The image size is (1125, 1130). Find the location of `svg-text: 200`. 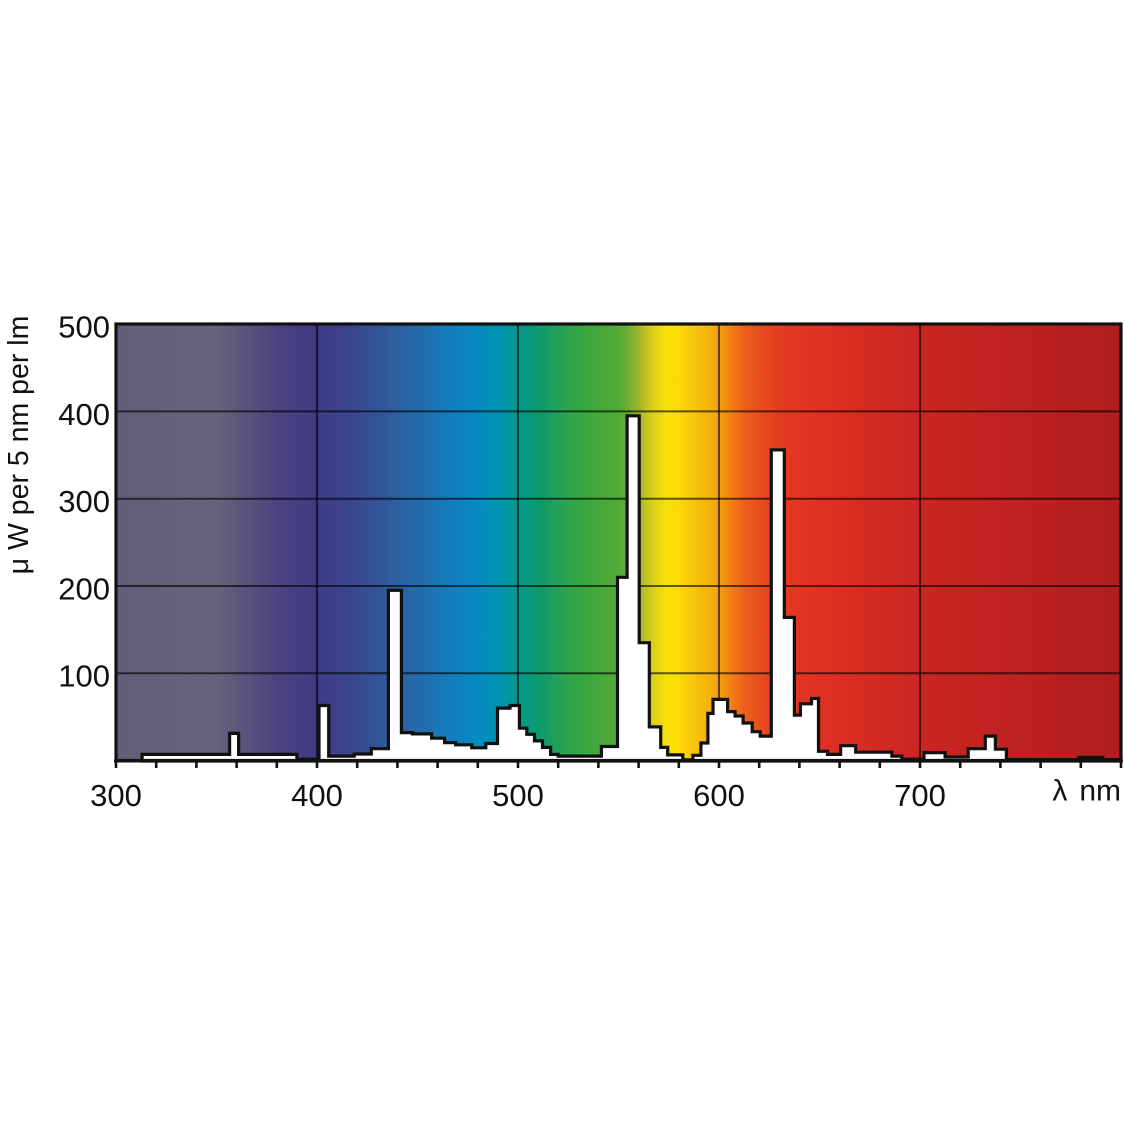

svg-text: 200 is located at coordinates (84, 589).